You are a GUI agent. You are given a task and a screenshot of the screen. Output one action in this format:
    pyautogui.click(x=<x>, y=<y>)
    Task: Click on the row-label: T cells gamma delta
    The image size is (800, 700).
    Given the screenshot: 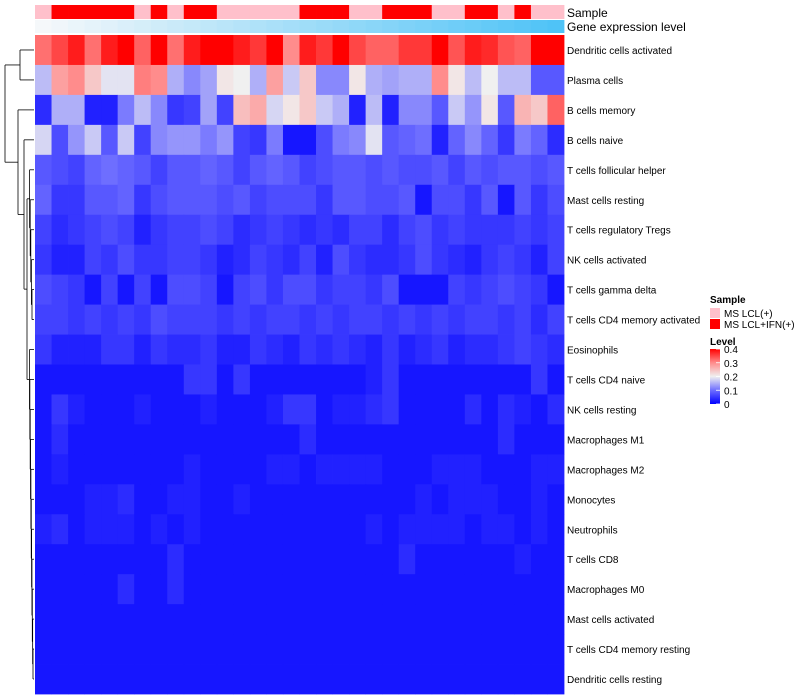 What is the action you would take?
    pyautogui.click(x=612, y=291)
    